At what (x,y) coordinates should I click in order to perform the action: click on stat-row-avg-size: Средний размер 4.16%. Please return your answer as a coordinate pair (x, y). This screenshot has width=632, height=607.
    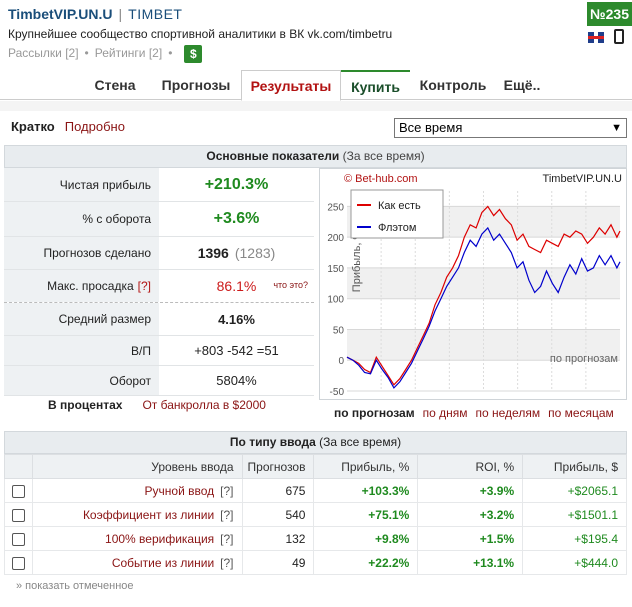
    Looking at the image, I should click on (159, 319).